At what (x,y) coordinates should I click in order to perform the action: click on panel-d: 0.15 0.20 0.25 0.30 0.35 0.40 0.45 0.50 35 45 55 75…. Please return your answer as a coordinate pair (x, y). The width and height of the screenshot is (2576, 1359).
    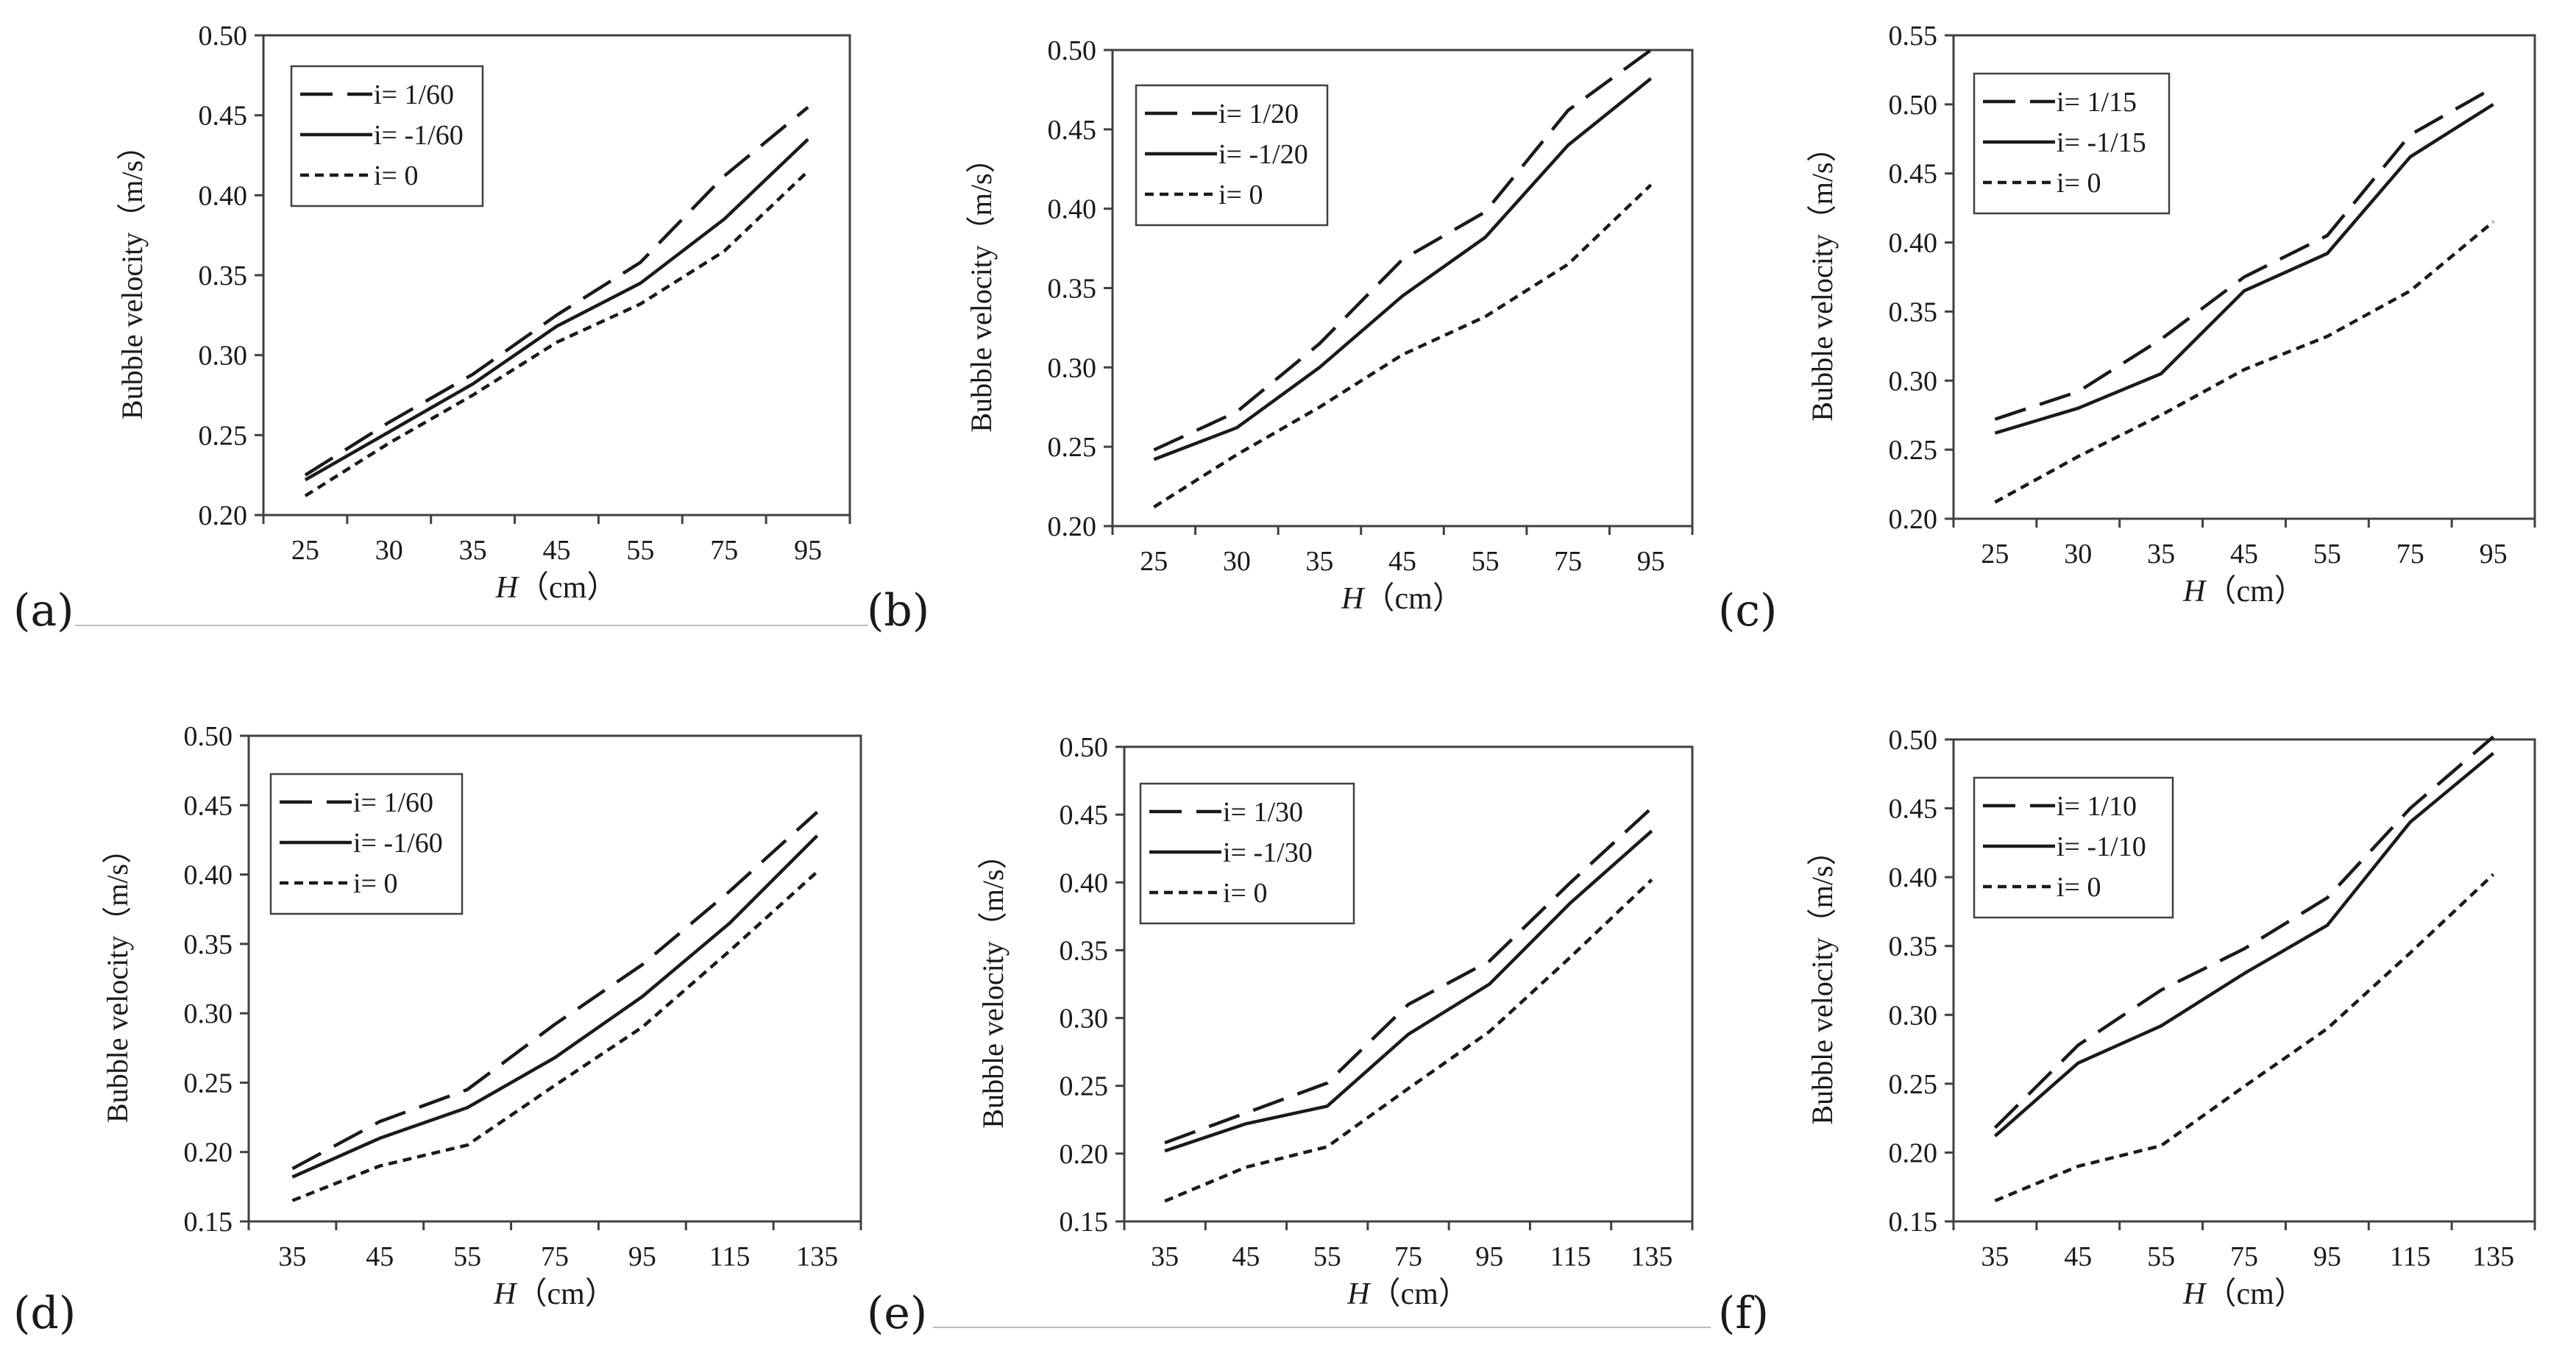
    Looking at the image, I should click on (437, 1030).